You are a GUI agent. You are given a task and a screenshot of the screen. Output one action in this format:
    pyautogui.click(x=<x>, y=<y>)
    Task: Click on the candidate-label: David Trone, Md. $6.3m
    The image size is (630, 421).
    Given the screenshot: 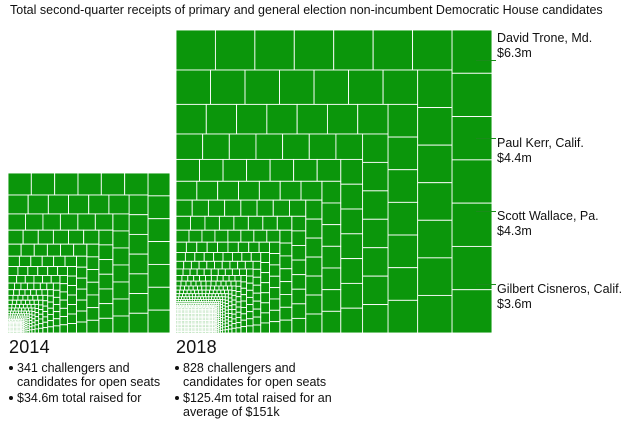 What is the action you would take?
    pyautogui.click(x=544, y=45)
    